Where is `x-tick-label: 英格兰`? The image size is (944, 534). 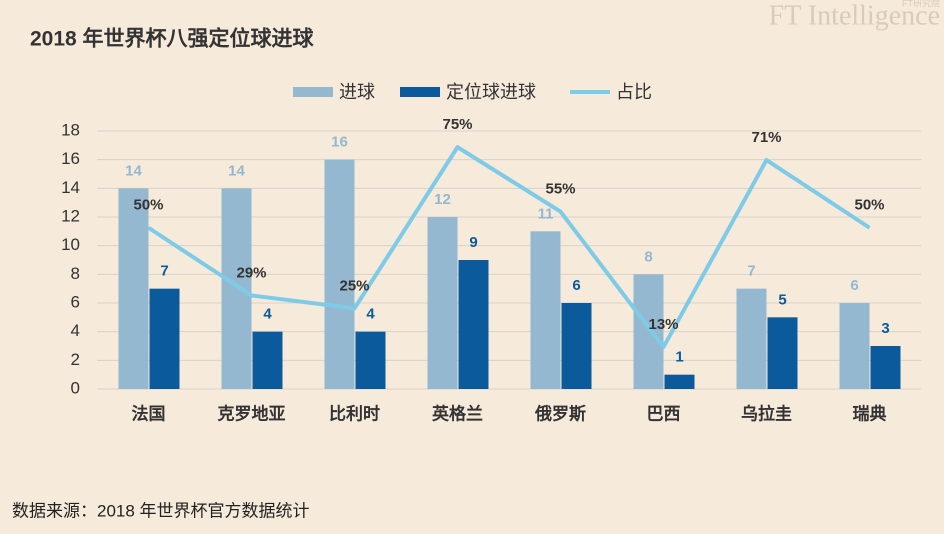
x-tick-label: 英格兰 is located at coordinates (457, 413).